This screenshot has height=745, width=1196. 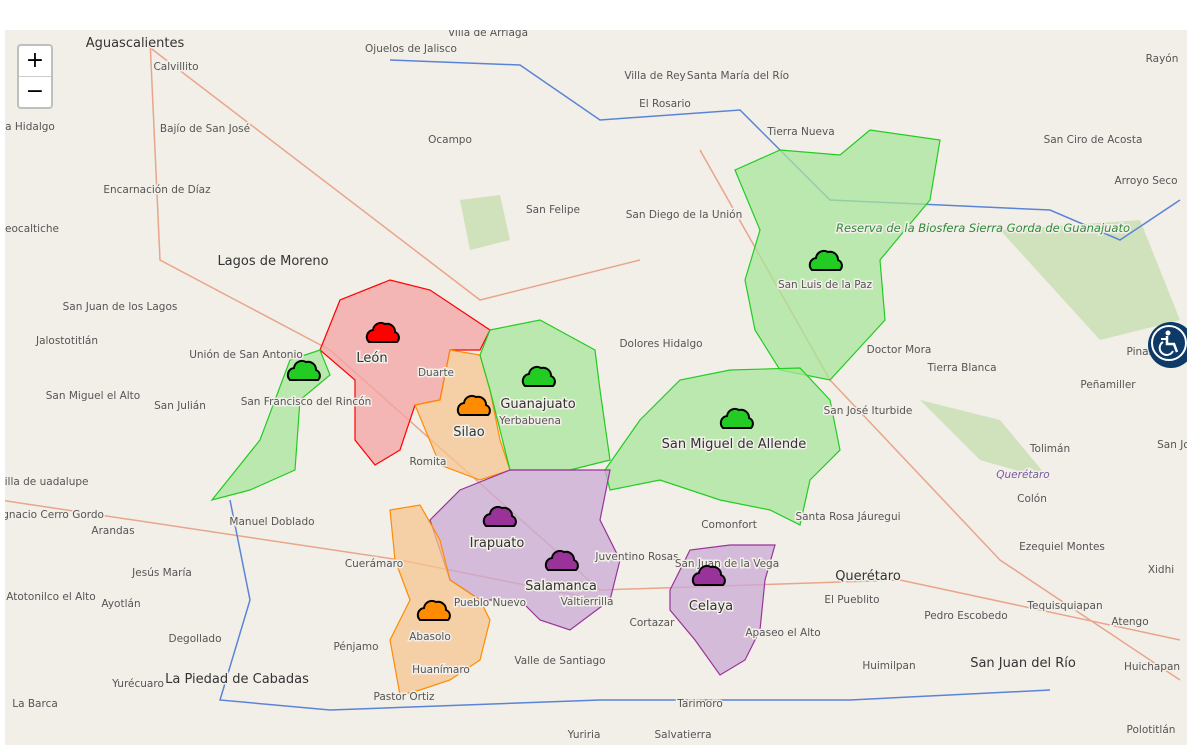 What do you see at coordinates (682, 735) in the screenshot?
I see `place-label: Salvatierra` at bounding box center [682, 735].